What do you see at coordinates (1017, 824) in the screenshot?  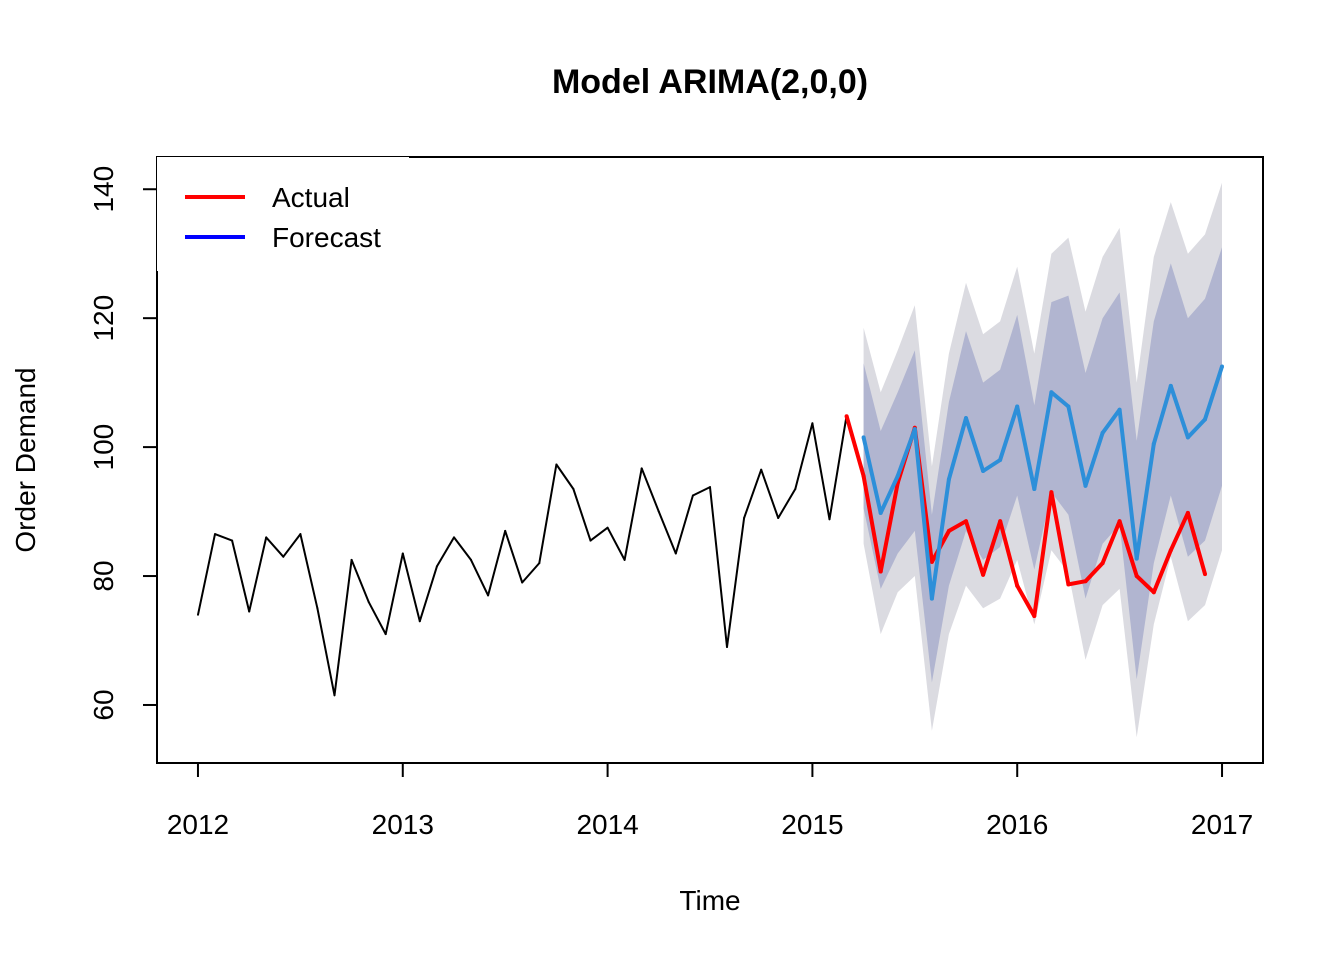 I see `x-tick-label: 2016` at bounding box center [1017, 824].